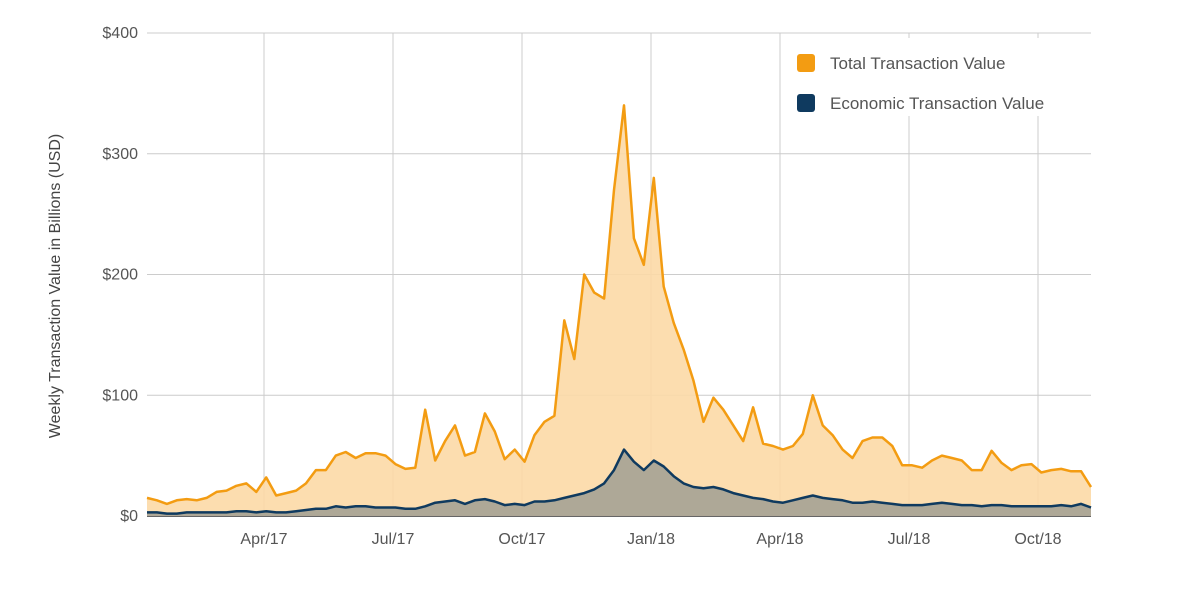 The height and width of the screenshot is (594, 1196). I want to click on legend-label: Total Transaction Value, so click(917, 63).